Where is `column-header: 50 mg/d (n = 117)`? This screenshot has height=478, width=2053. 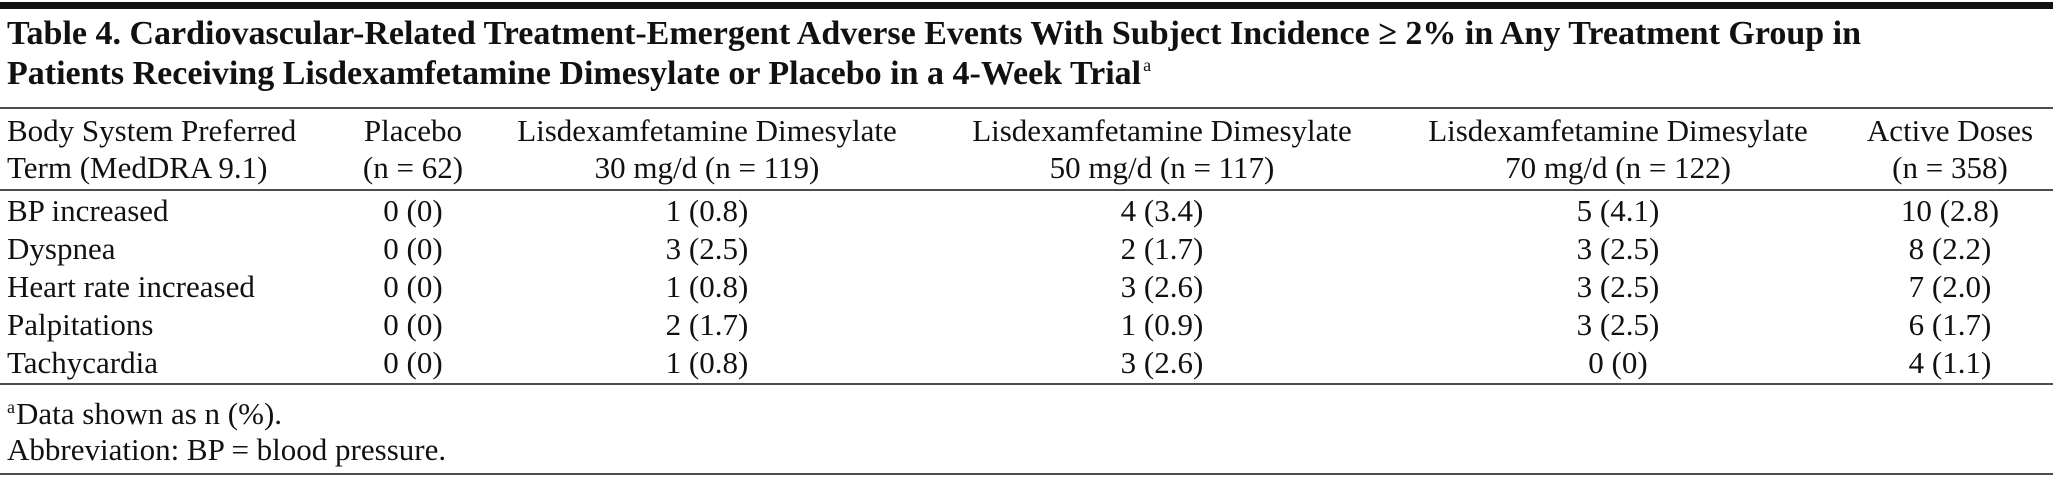
column-header: 50 mg/d (n = 117) is located at coordinates (1162, 167).